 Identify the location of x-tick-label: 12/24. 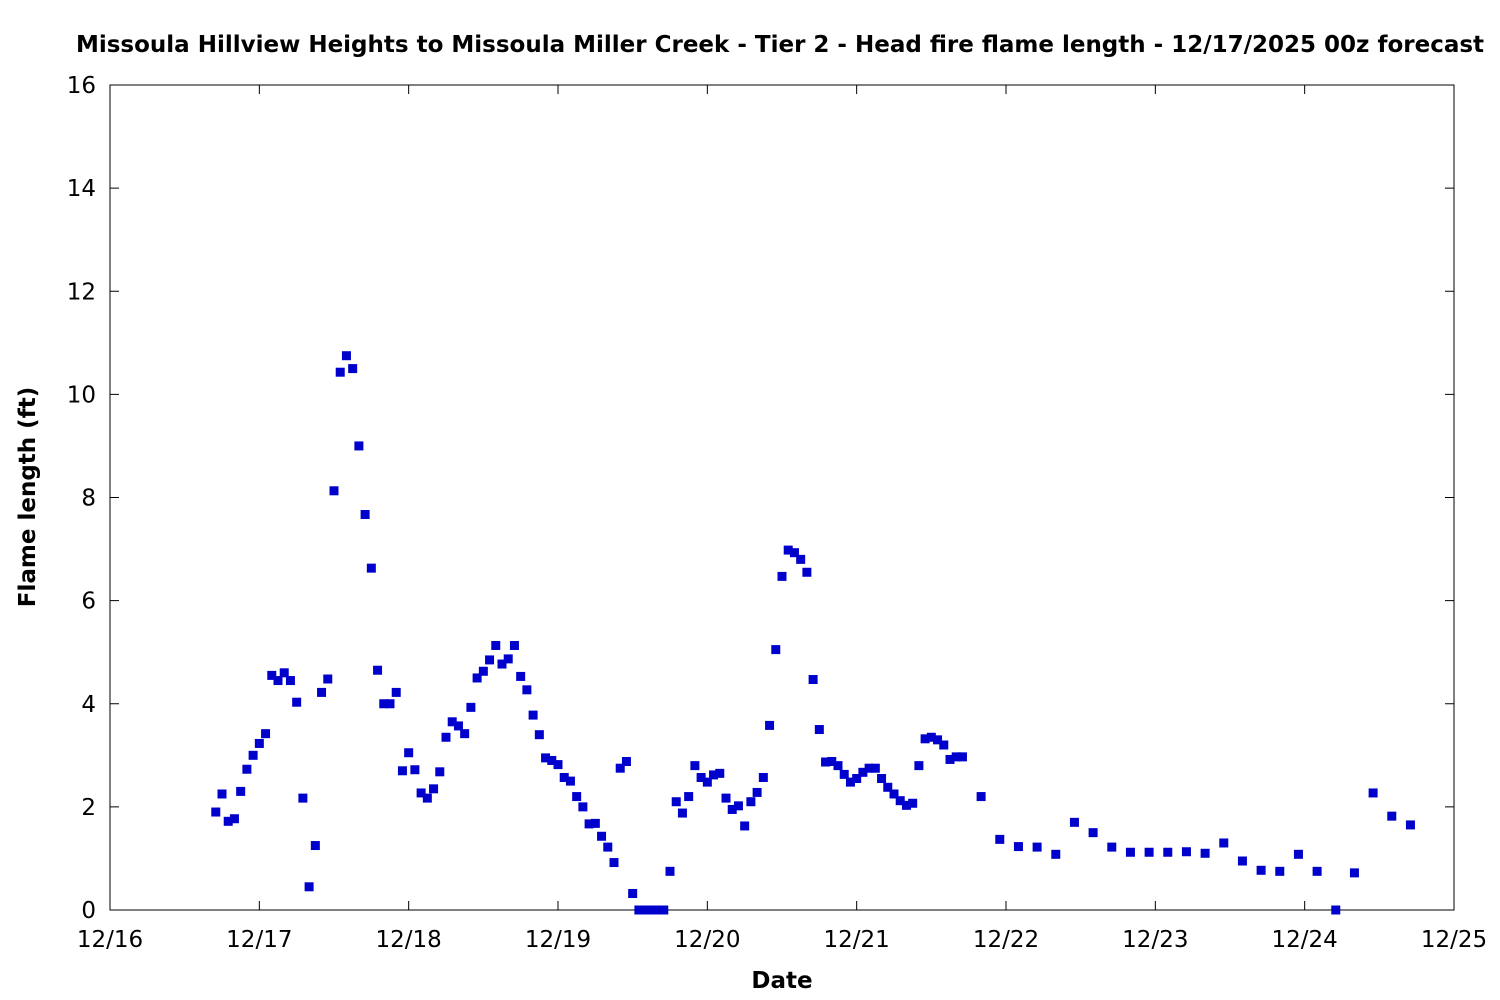
(1305, 940).